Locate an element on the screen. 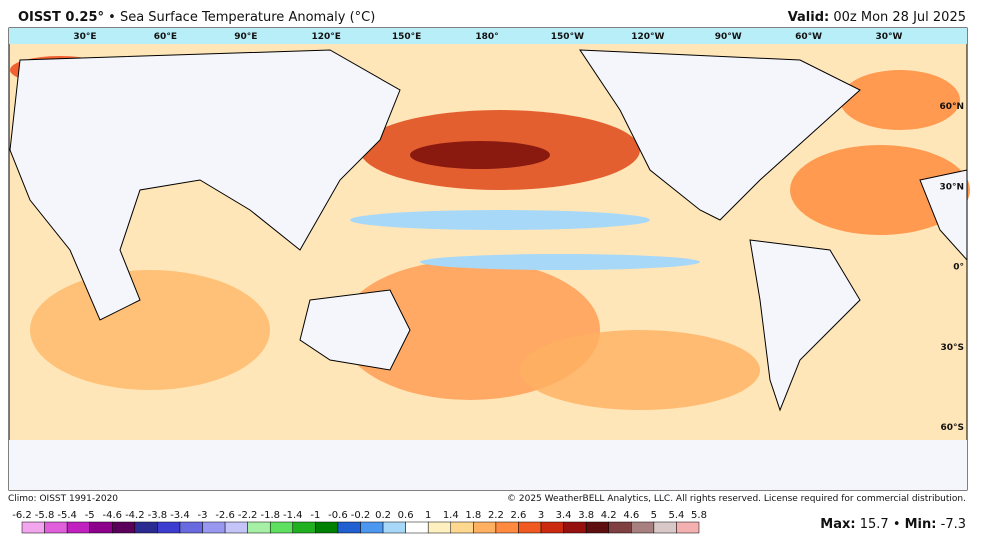  colorbar-label: -3 is located at coordinates (203, 515).